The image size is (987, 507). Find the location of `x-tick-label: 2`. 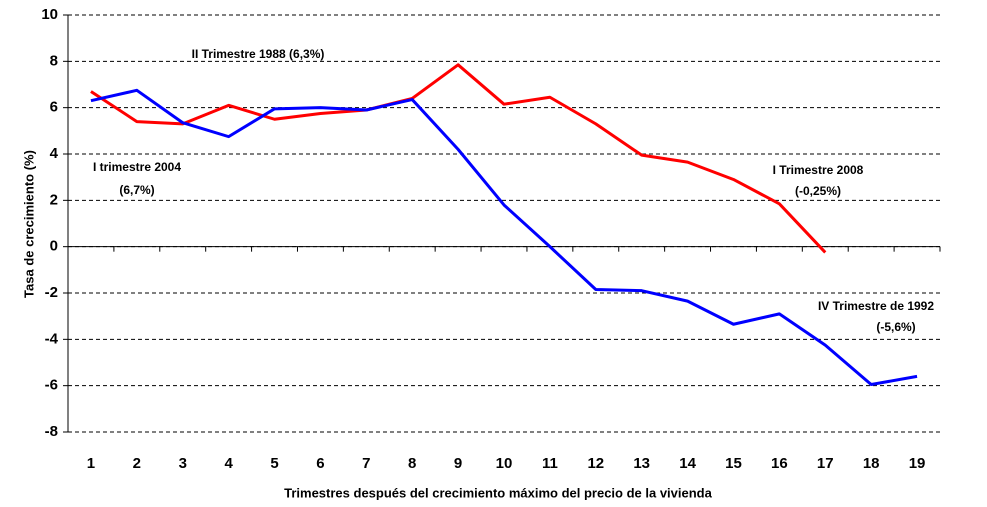

x-tick-label: 2 is located at coordinates (137, 463).